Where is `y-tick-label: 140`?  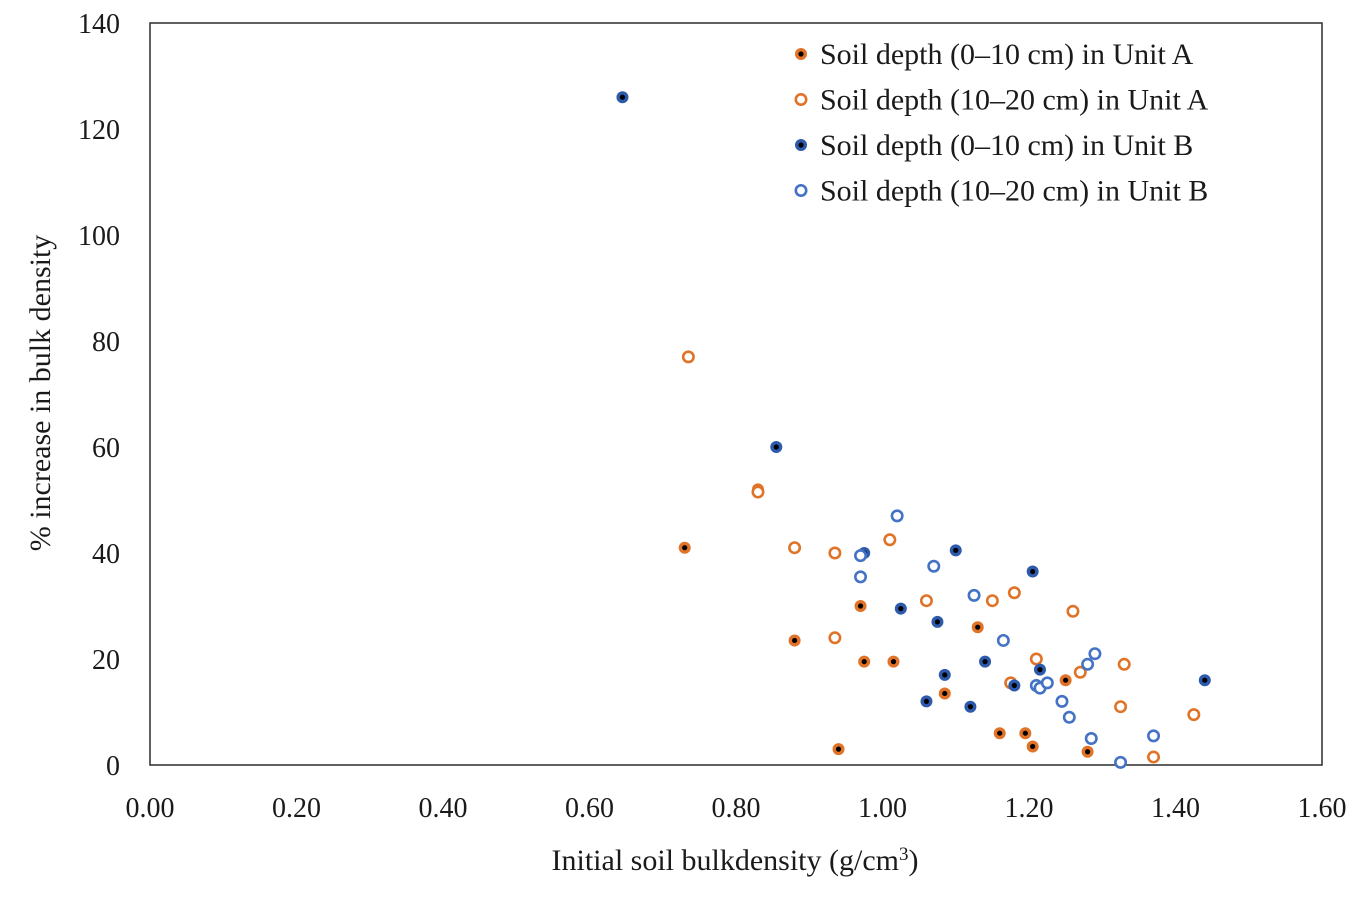 y-tick-label: 140 is located at coordinates (99, 24).